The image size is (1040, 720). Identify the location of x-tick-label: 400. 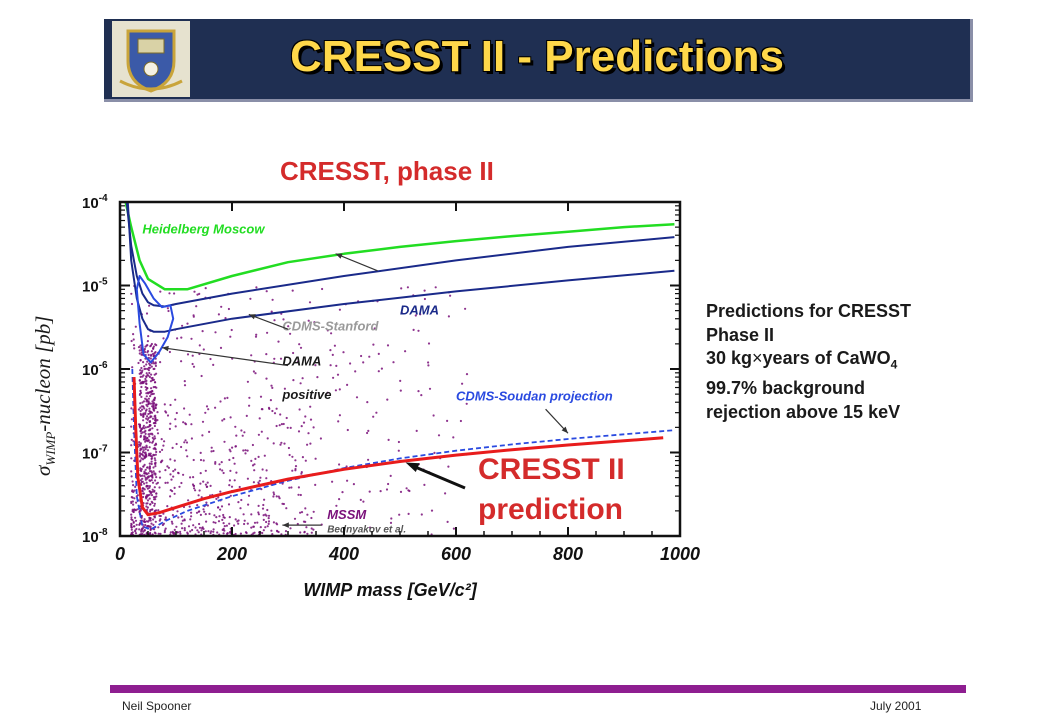
(343, 554).